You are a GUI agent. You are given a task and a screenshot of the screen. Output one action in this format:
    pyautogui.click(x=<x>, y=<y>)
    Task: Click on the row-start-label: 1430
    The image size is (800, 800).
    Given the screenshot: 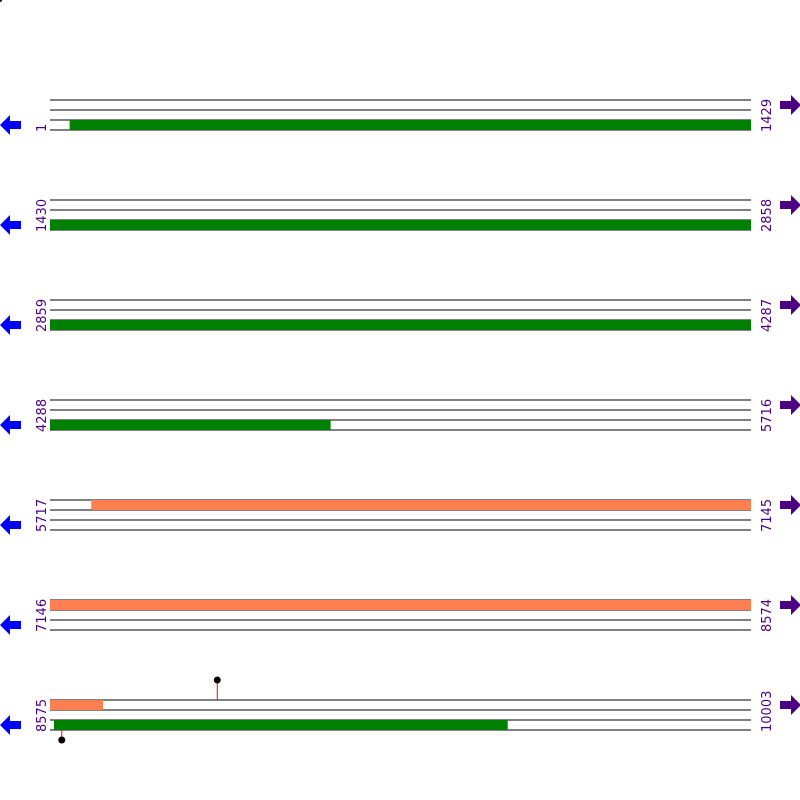 What is the action you would take?
    pyautogui.click(x=42, y=215)
    